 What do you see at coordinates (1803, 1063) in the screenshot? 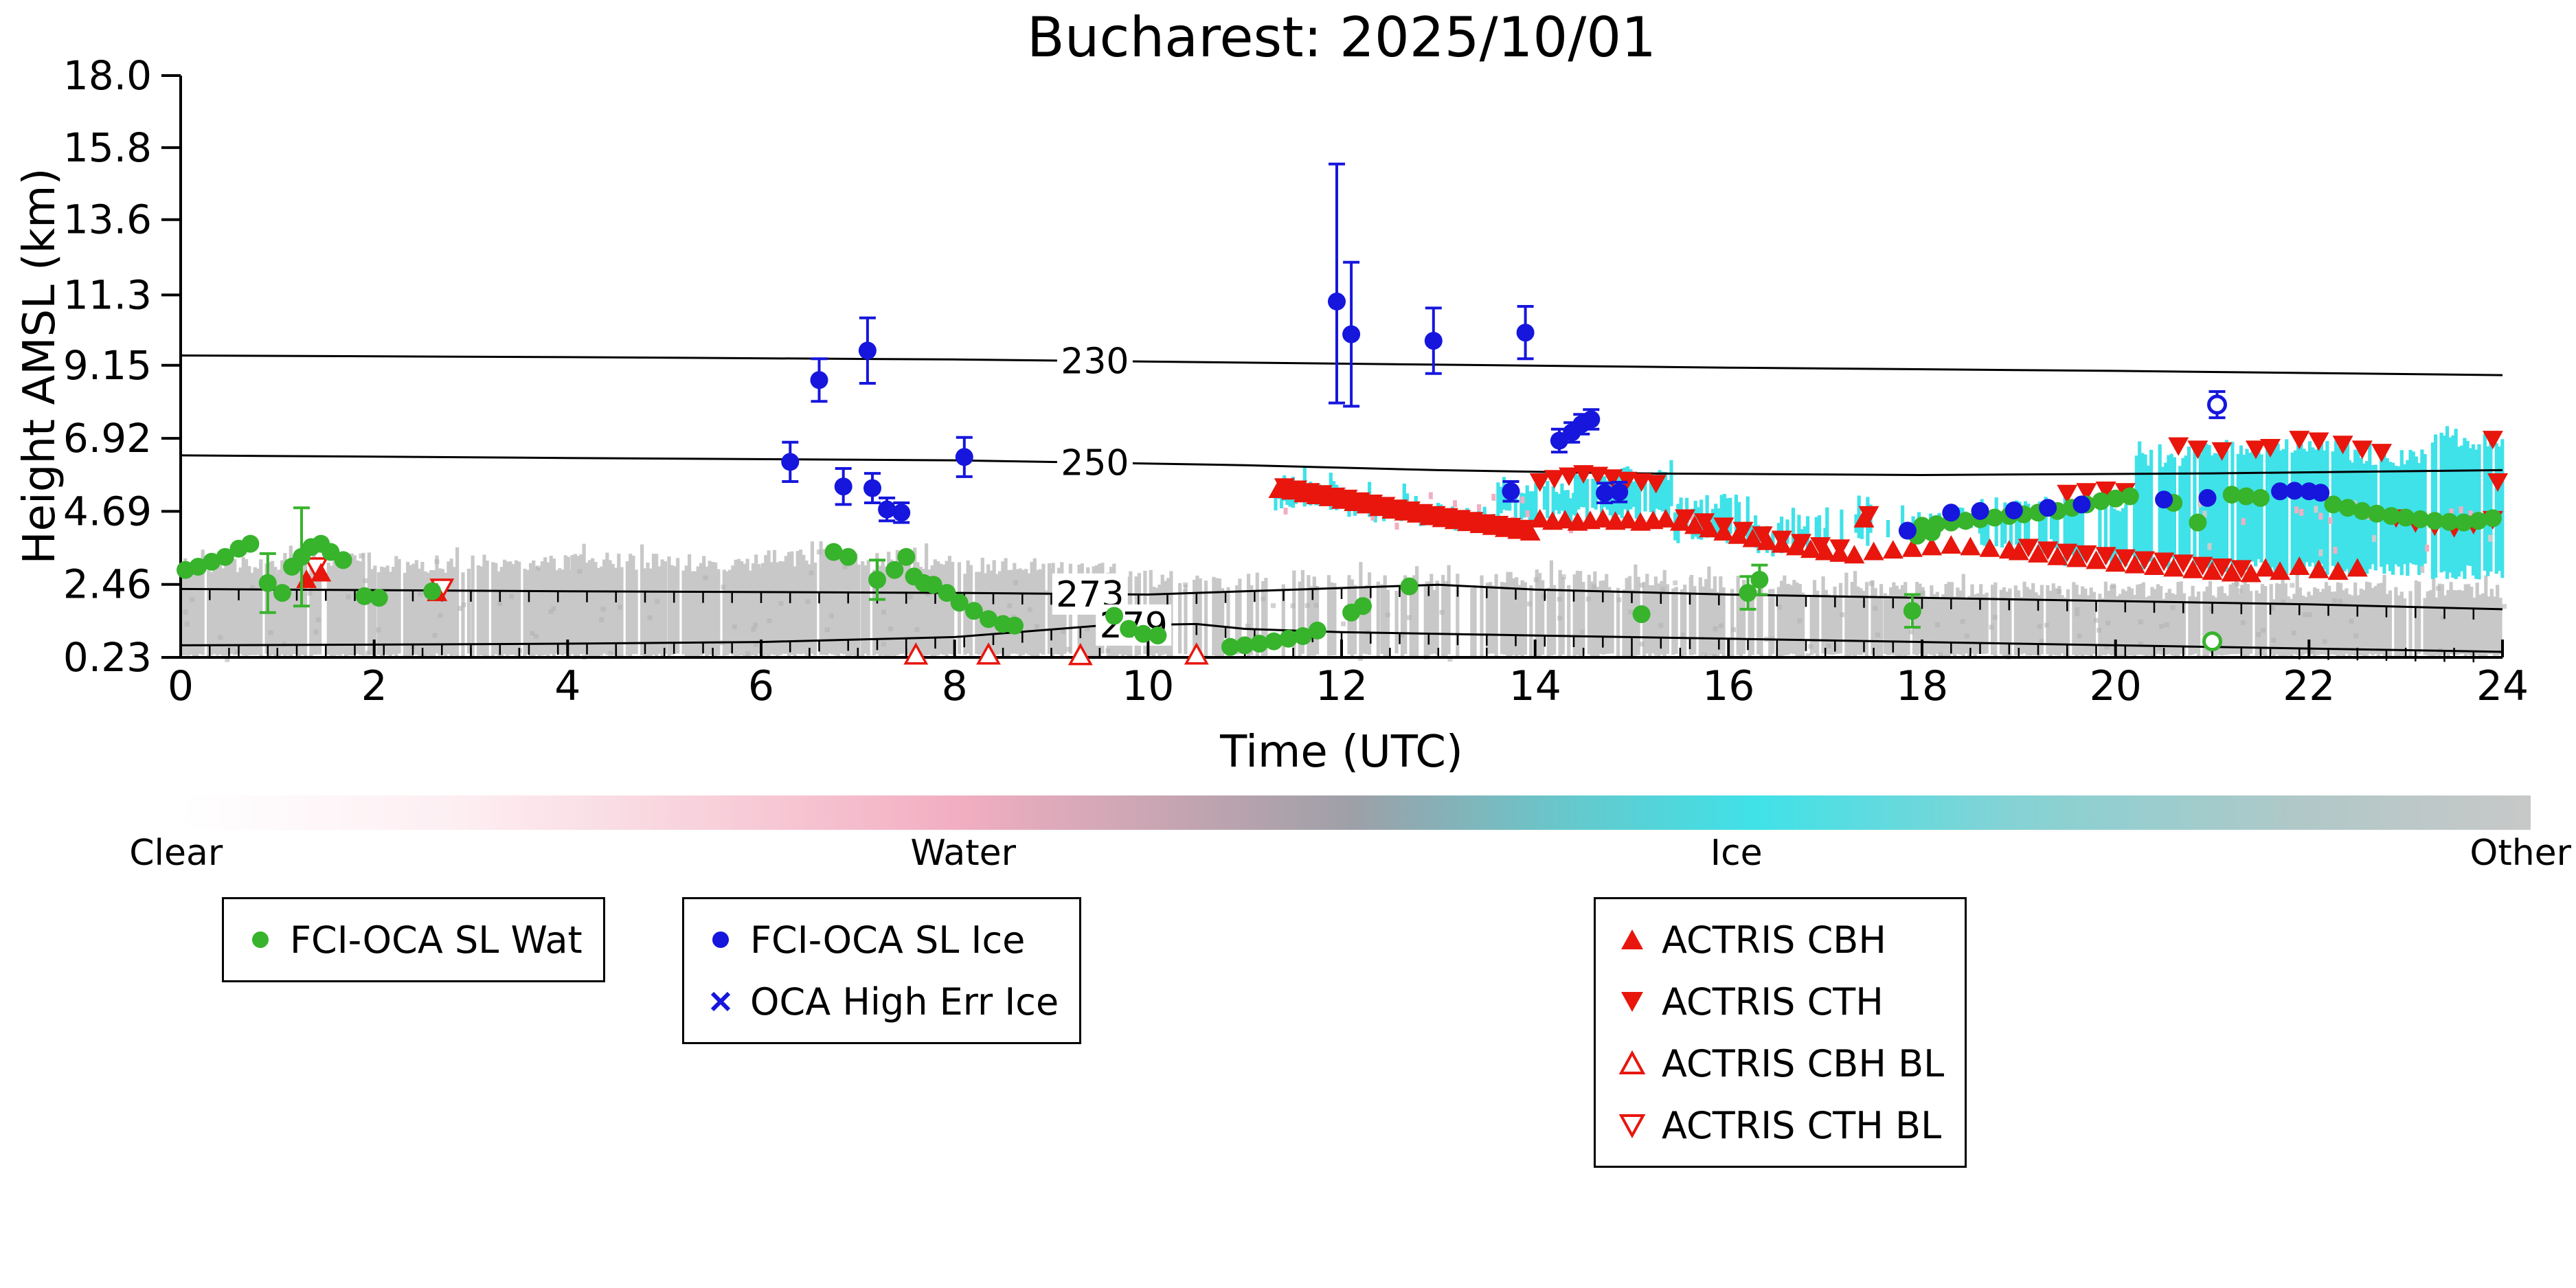
I see `legend-label: ACTRIS CBH BL` at bounding box center [1803, 1063].